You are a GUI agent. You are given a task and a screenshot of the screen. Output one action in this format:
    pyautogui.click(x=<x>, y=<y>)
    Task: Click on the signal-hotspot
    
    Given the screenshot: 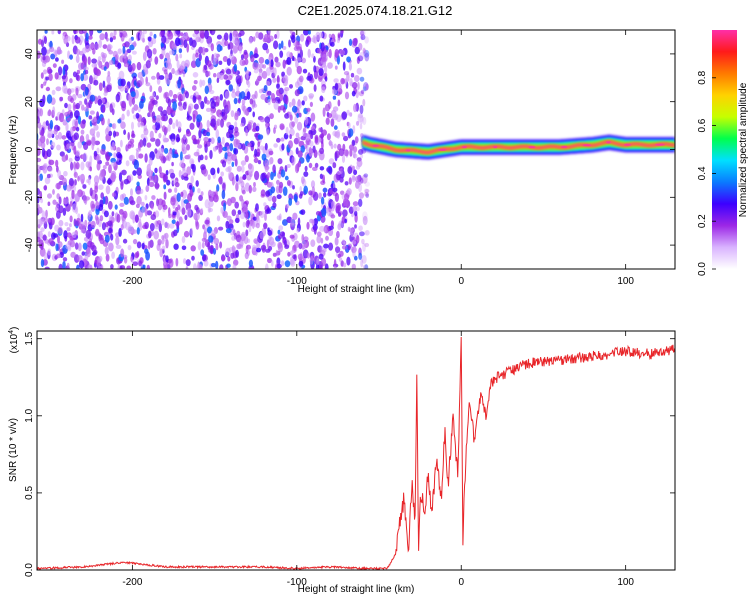 What is the action you would take?
    pyautogui.click(x=495, y=147)
    